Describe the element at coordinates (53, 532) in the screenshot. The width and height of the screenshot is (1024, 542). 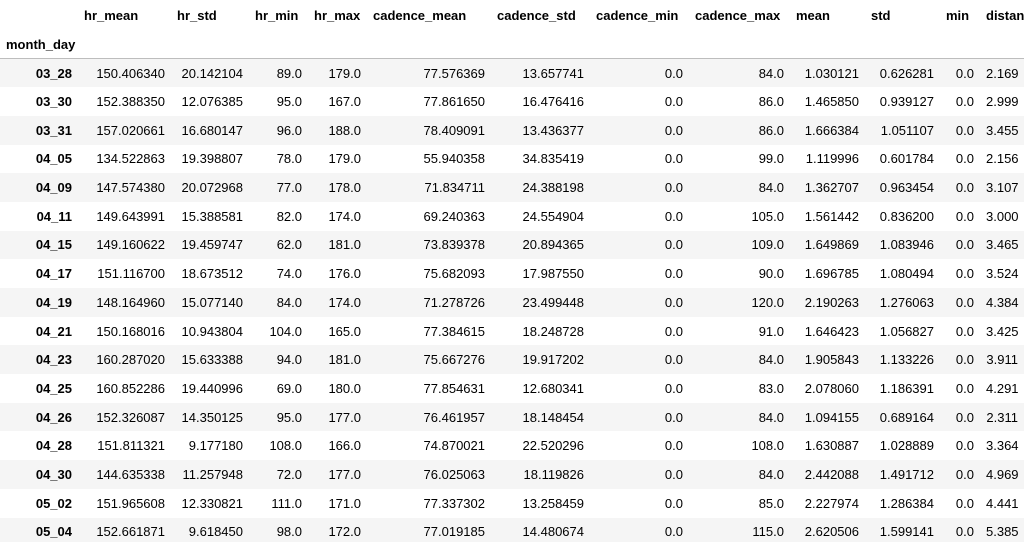
I see `row-index-label: 05_04` at that location.